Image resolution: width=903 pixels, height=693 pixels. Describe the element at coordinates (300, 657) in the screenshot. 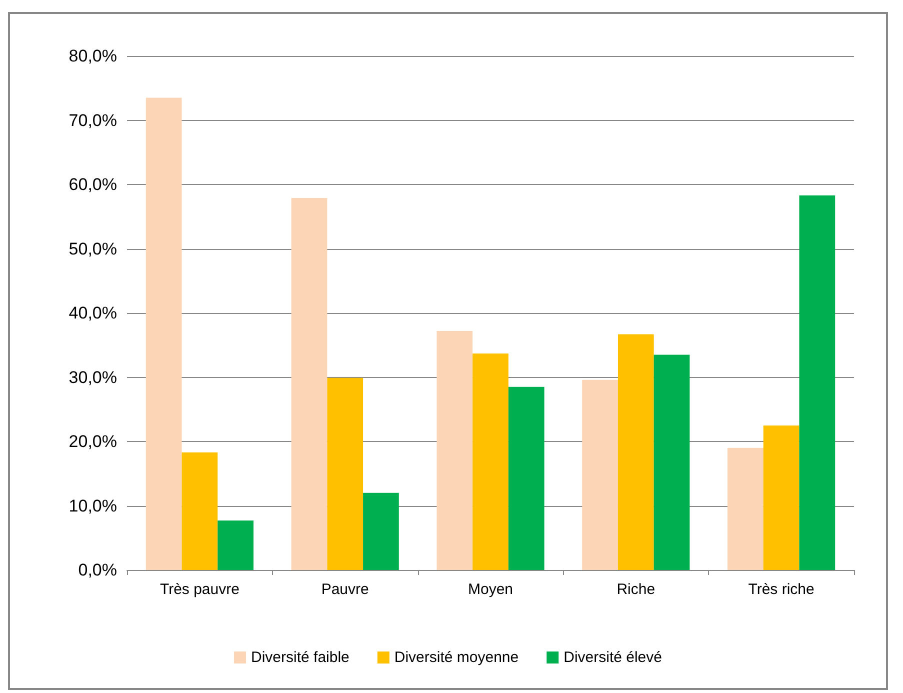

I see `legend-label: Diversité faible` at that location.